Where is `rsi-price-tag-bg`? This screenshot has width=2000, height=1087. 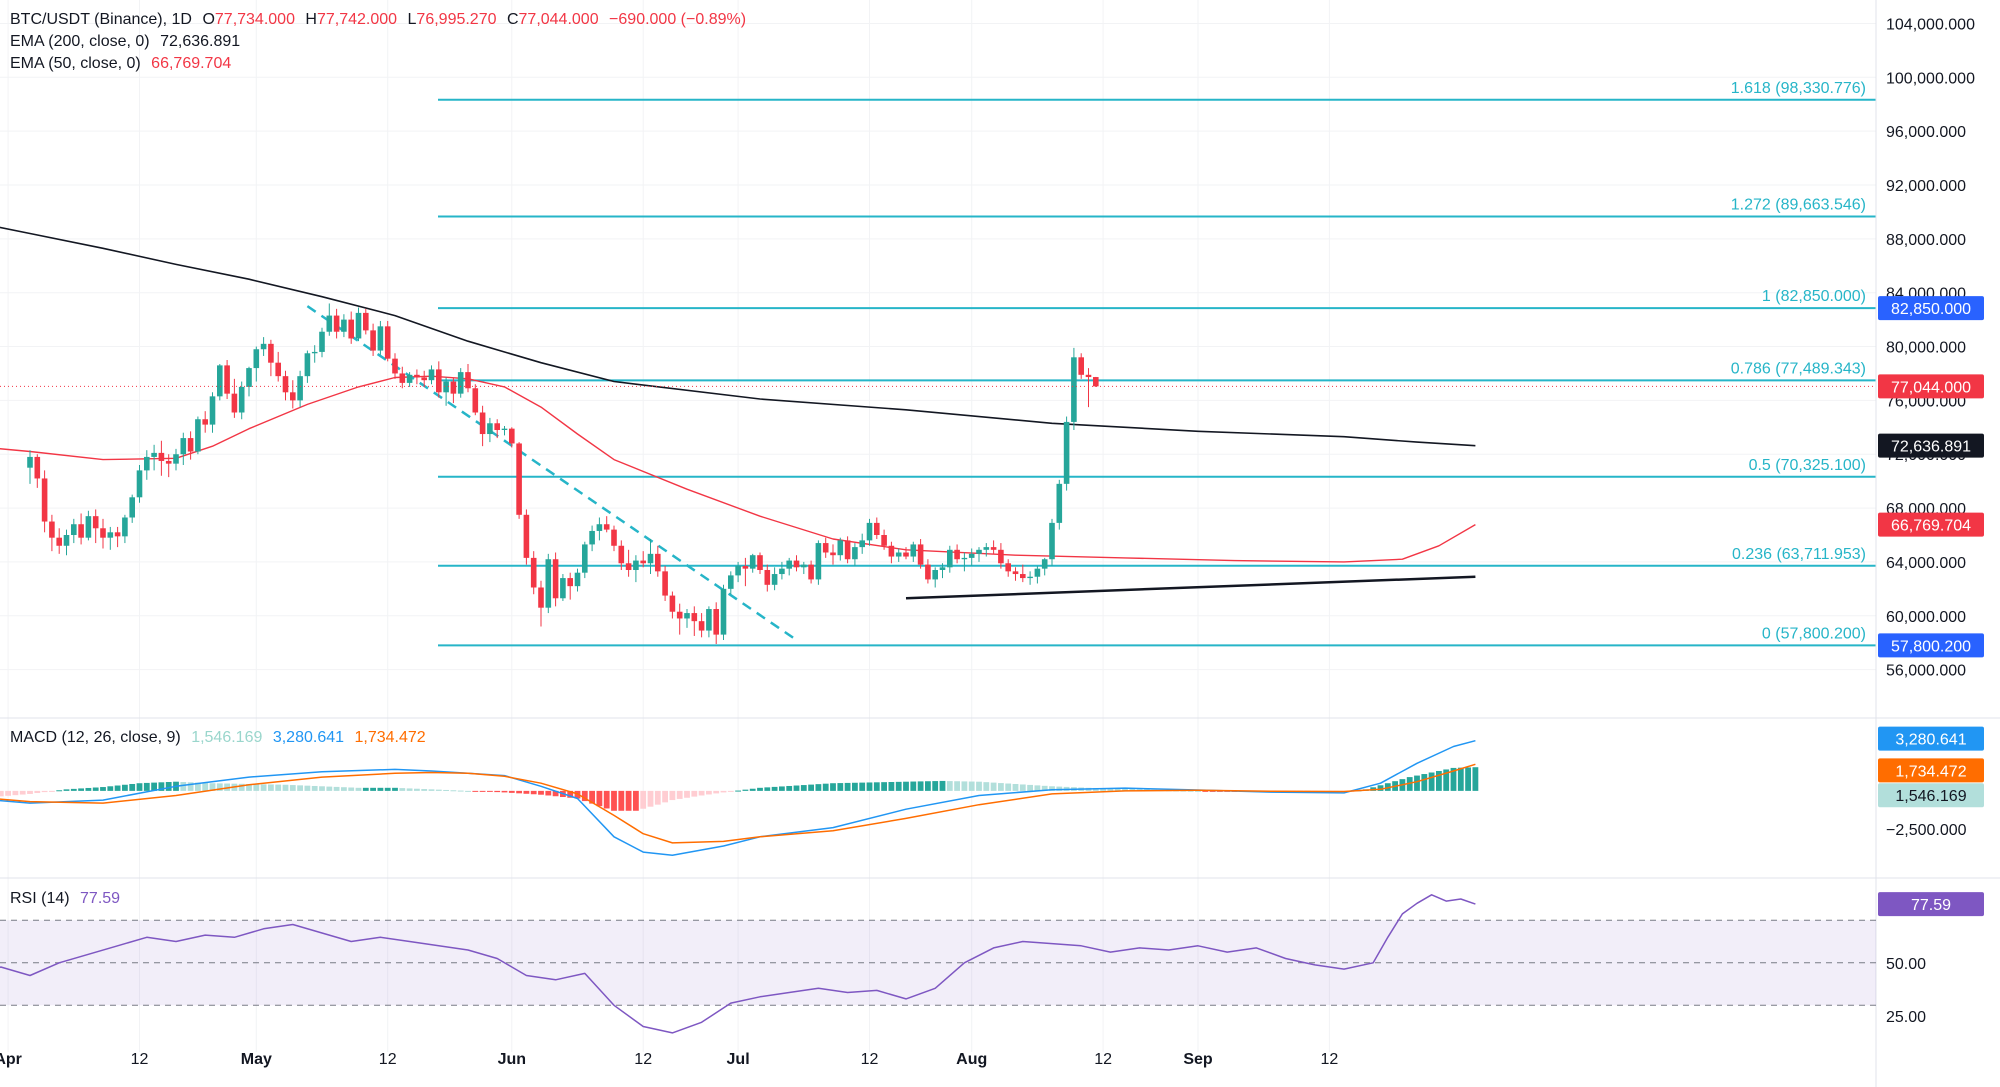 rsi-price-tag-bg is located at coordinates (1931, 904).